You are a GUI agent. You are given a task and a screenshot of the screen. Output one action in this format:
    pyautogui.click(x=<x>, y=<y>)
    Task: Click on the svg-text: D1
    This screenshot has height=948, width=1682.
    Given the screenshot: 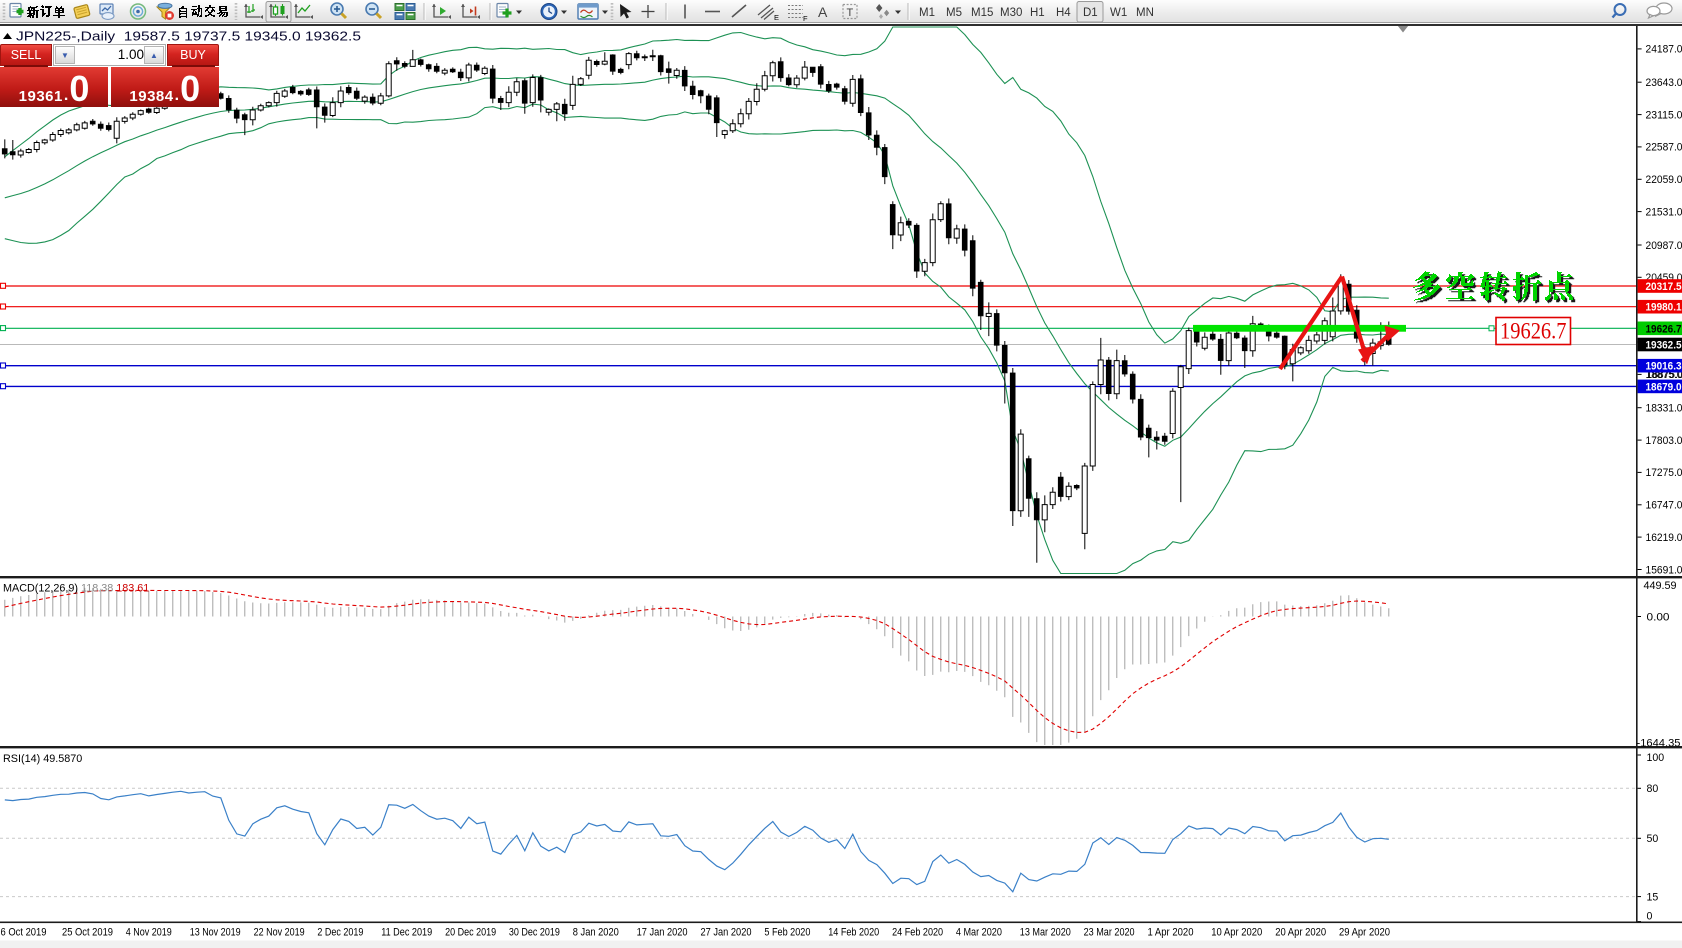 What is the action you would take?
    pyautogui.click(x=1090, y=13)
    